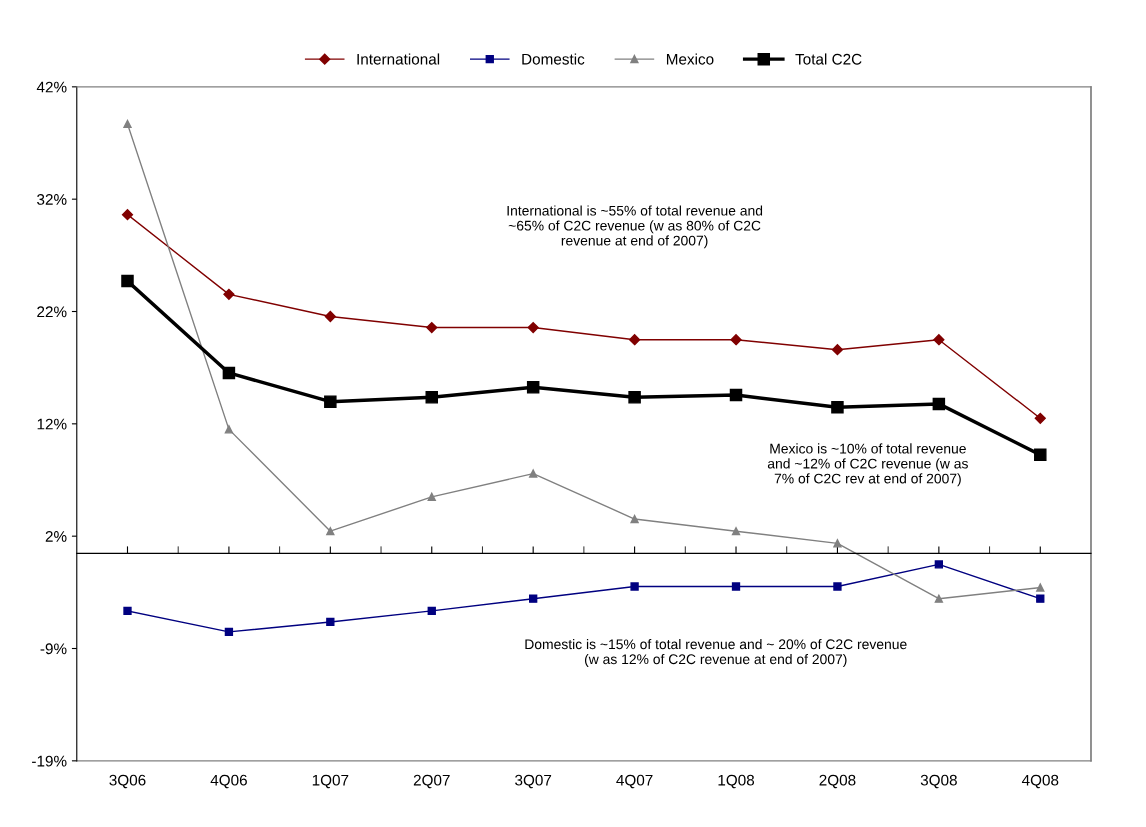 The height and width of the screenshot is (827, 1146). I want to click on legend-label: Domestic, so click(553, 59).